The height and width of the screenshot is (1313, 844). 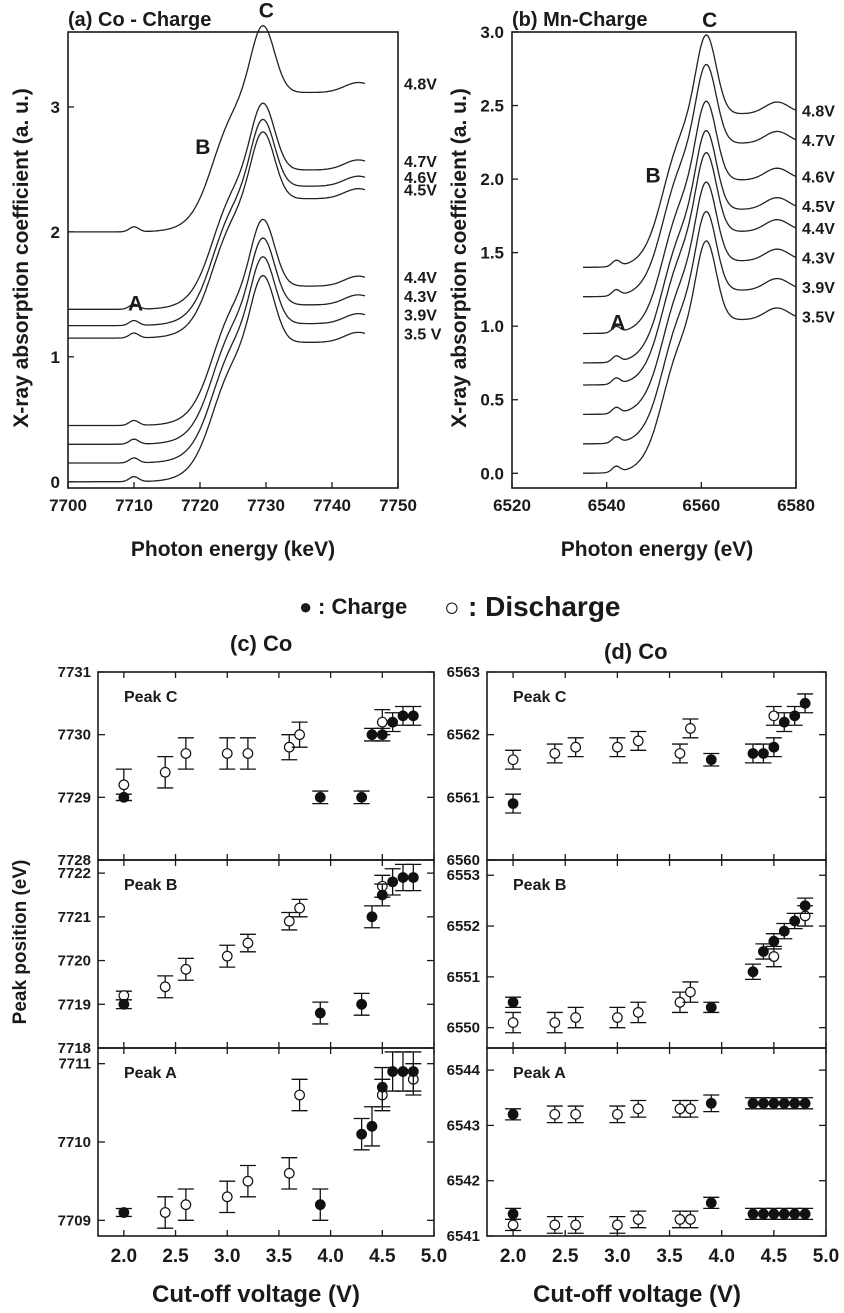 What do you see at coordinates (330, 1256) in the screenshot?
I see `x-tick-label-c: 4.0` at bounding box center [330, 1256].